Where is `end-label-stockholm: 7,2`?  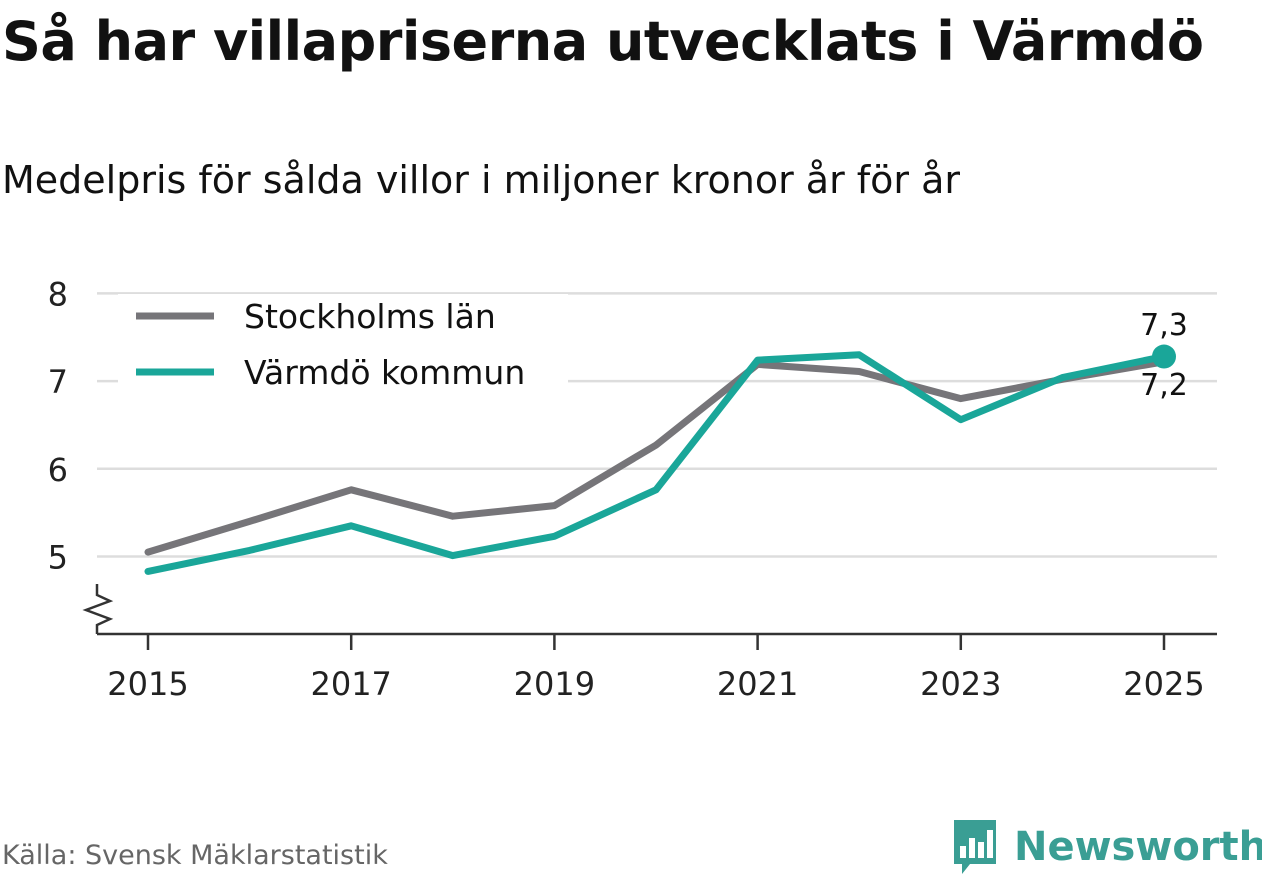 end-label-stockholm: 7,2 is located at coordinates (1164, 385).